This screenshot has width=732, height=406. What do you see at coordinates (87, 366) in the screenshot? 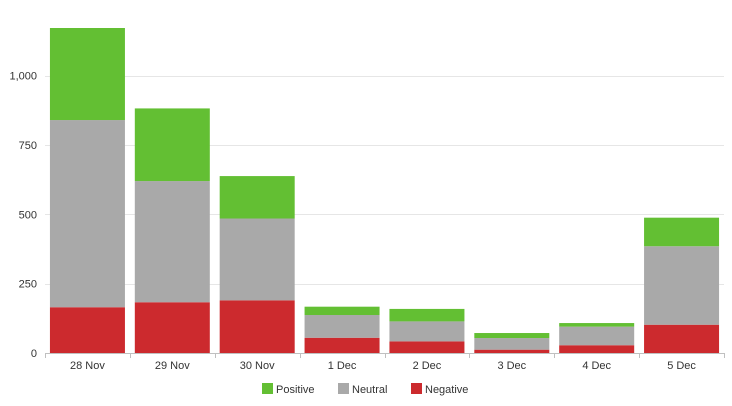
I see `x-tick-label: 28 Nov` at bounding box center [87, 366].